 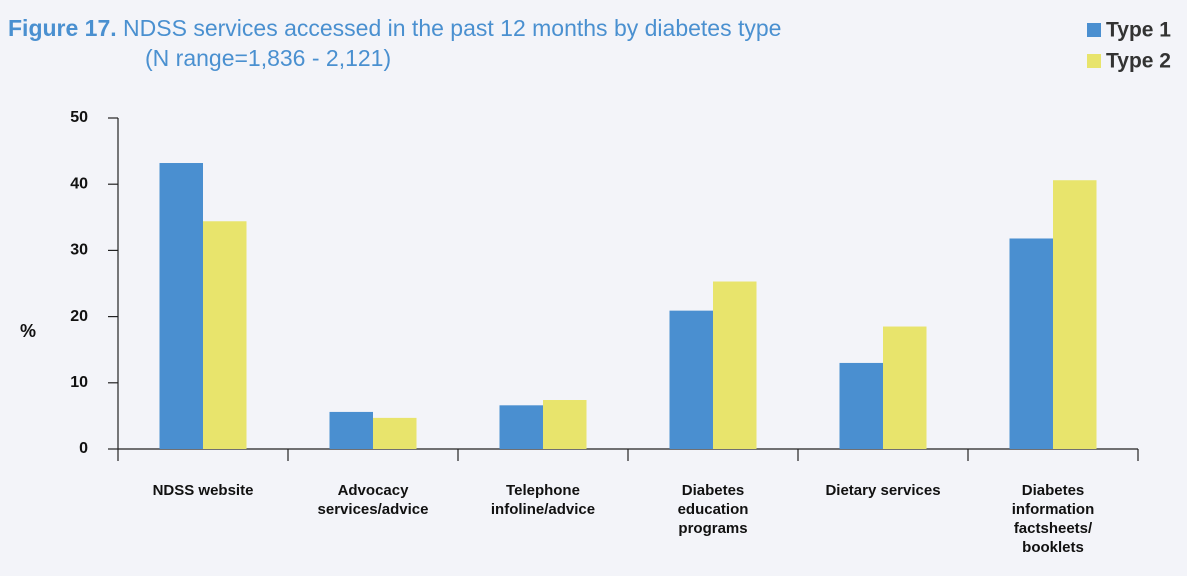 I want to click on y-tick-label: 10, so click(x=79, y=382).